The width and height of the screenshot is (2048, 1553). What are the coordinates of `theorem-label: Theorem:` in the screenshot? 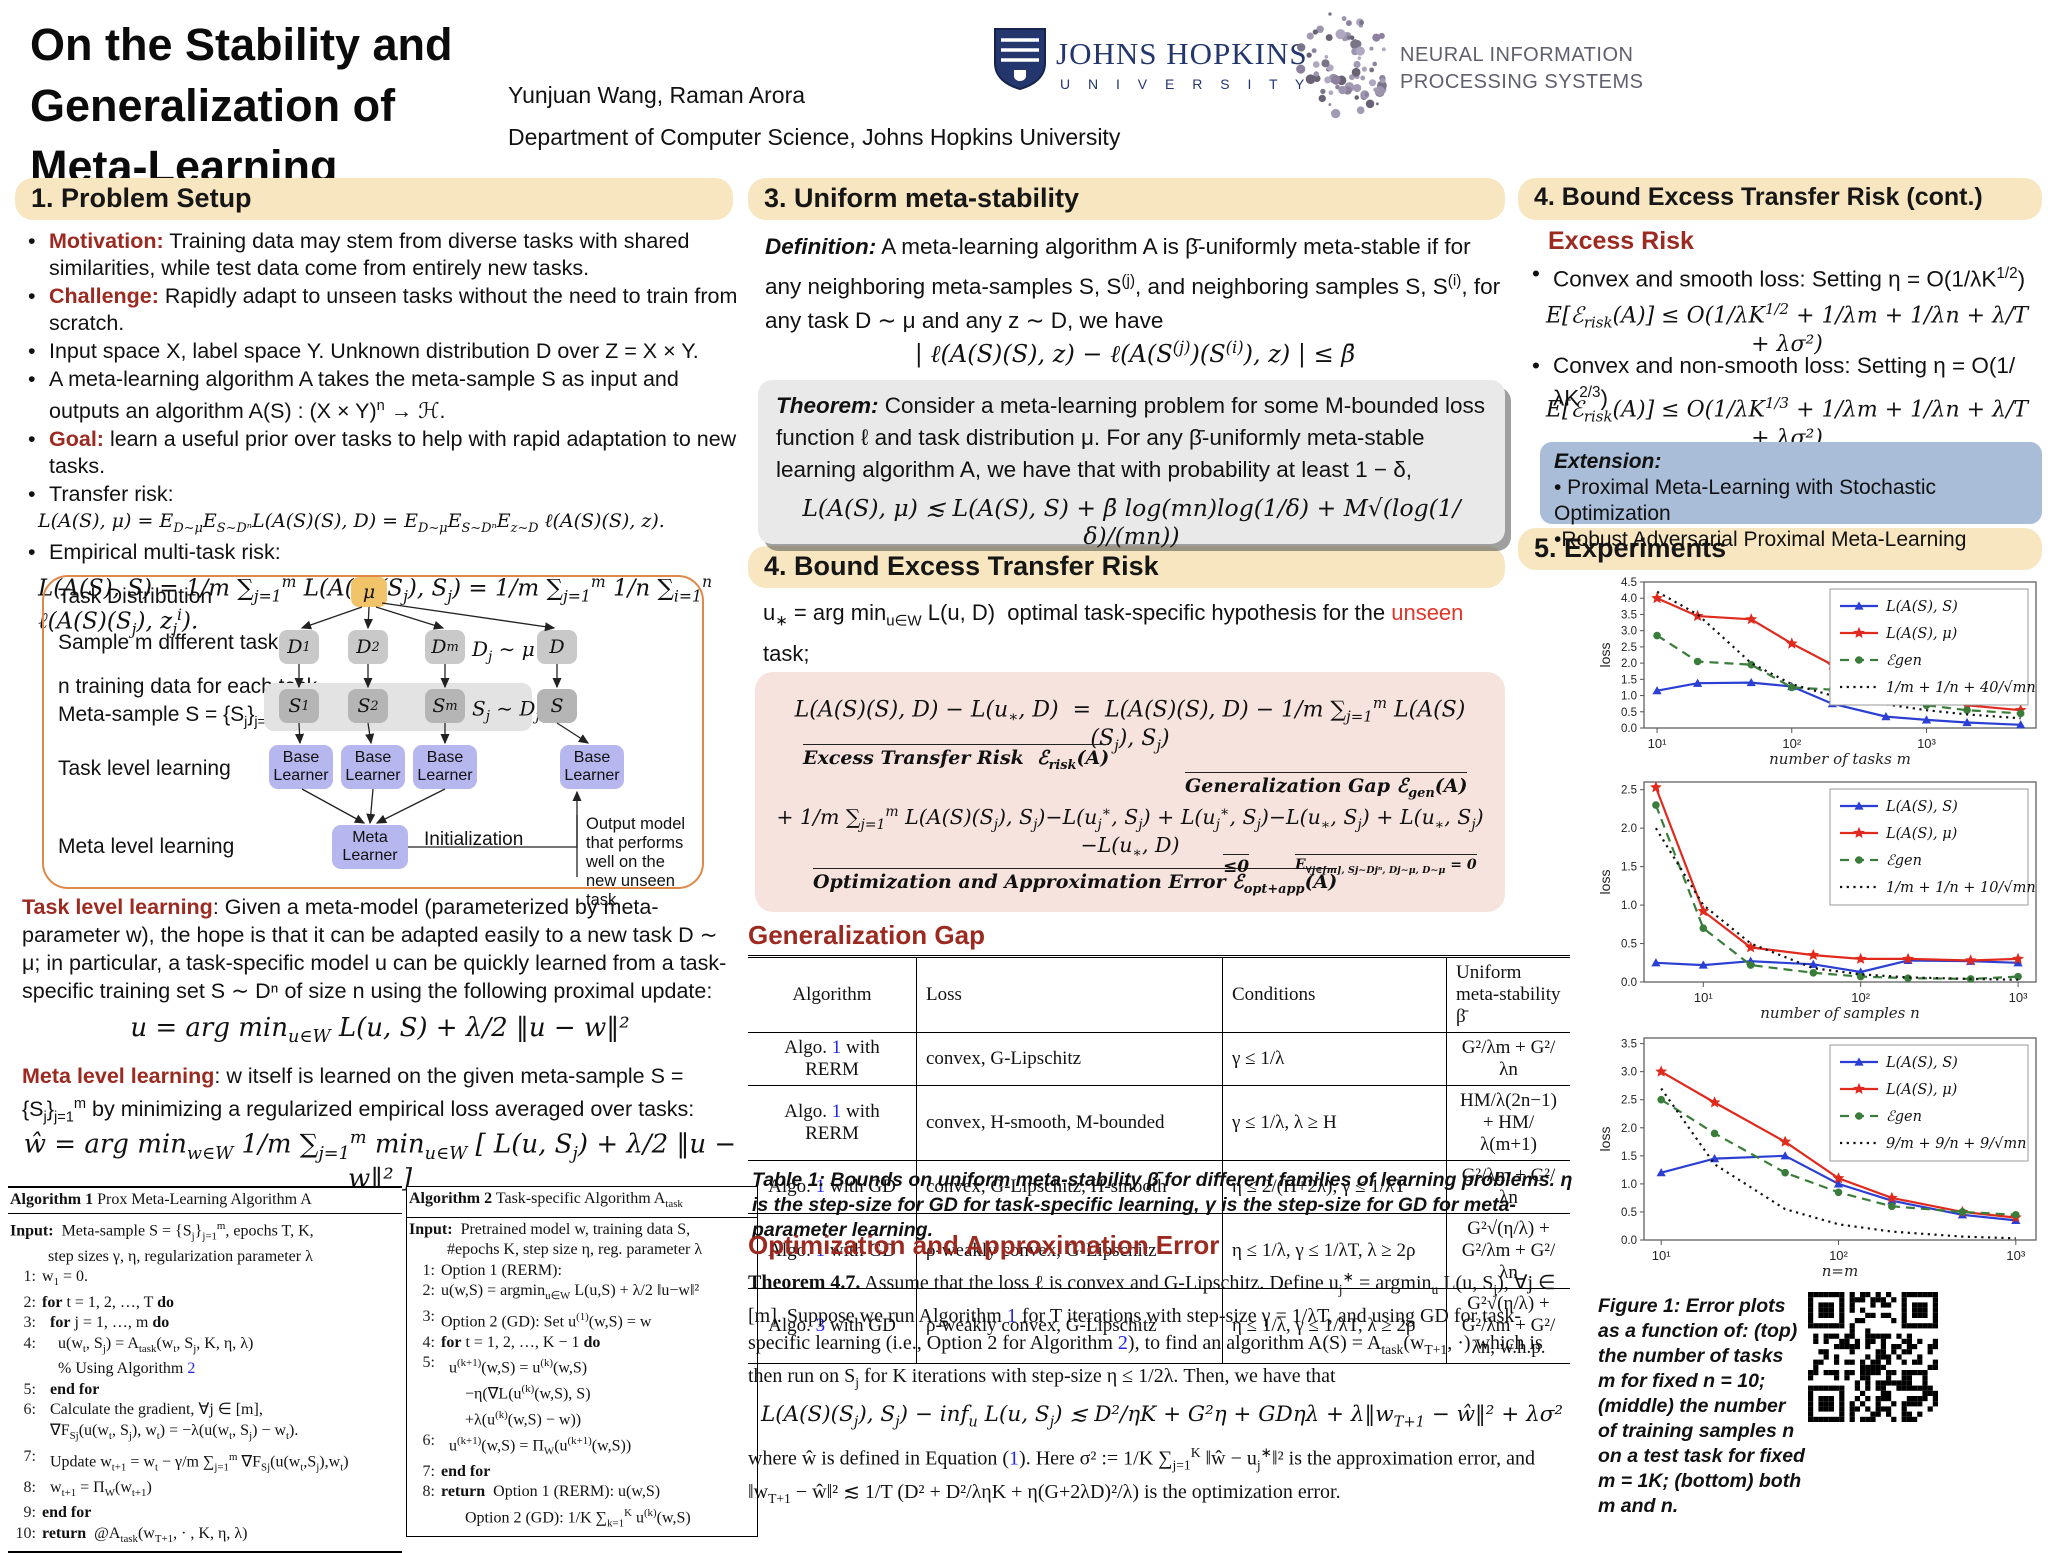 It's located at (827, 405).